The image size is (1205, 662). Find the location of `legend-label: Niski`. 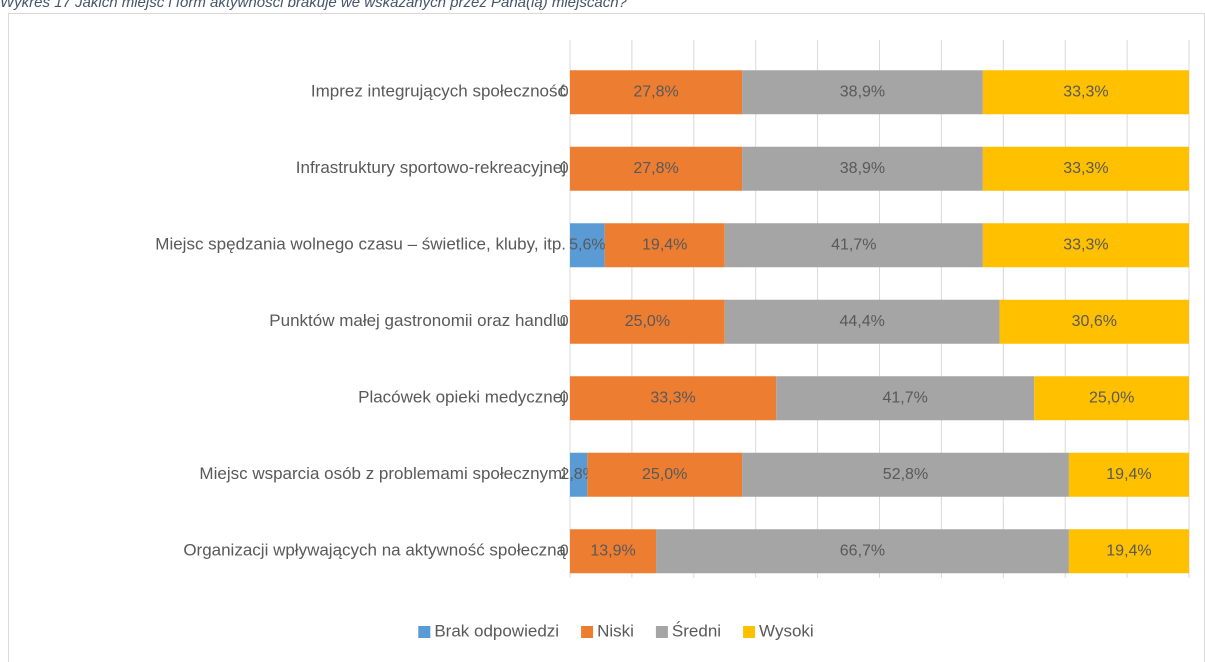

legend-label: Niski is located at coordinates (615, 630).